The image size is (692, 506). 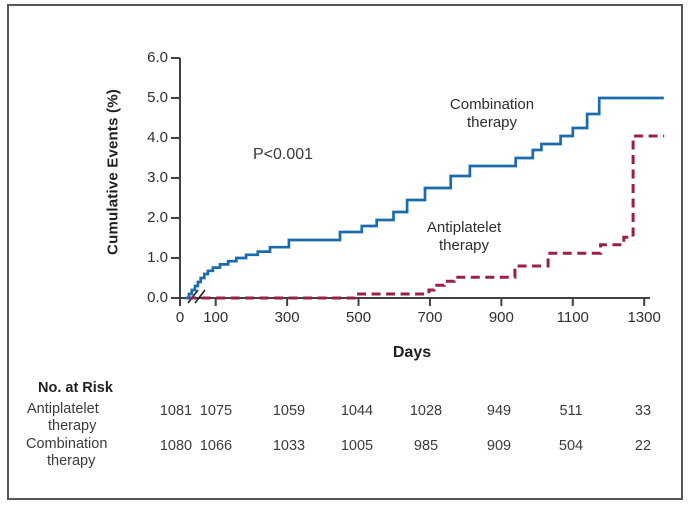 What do you see at coordinates (643, 411) in the screenshot?
I see `at-risk-value: 33` at bounding box center [643, 411].